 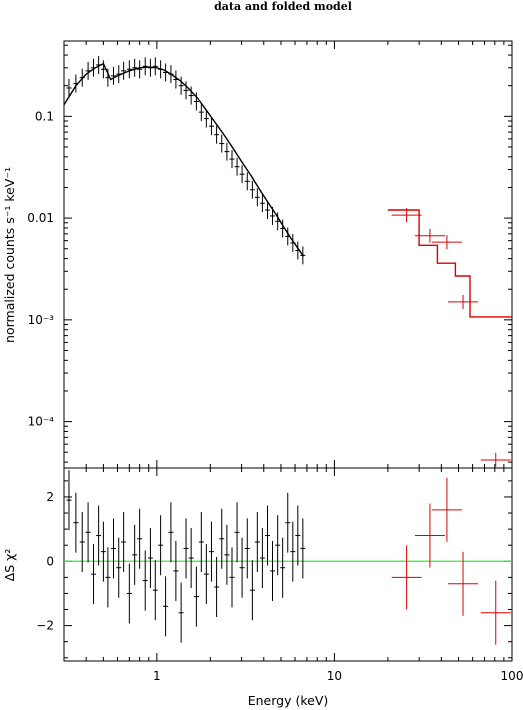 What do you see at coordinates (512, 676) in the screenshot?
I see `x-tick-label: 100` at bounding box center [512, 676].